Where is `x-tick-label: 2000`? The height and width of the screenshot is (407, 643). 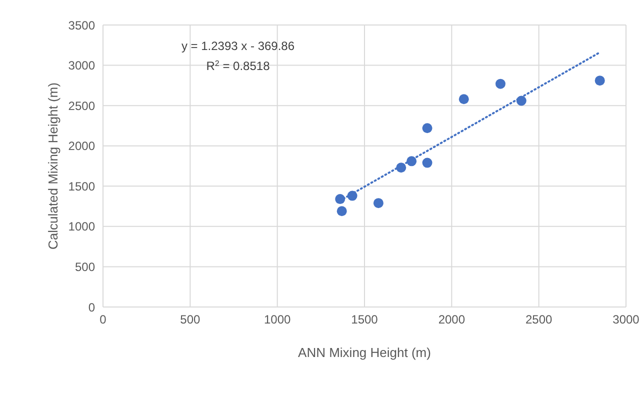
x-tick-label: 2000 is located at coordinates (452, 319).